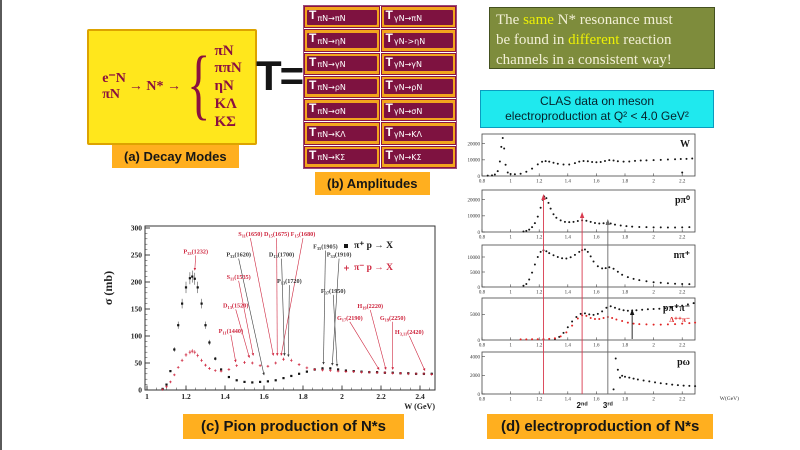 The height and width of the screenshot is (450, 800). I want to click on pion-production-caption: (c) Pion production of N*s, so click(293, 426).